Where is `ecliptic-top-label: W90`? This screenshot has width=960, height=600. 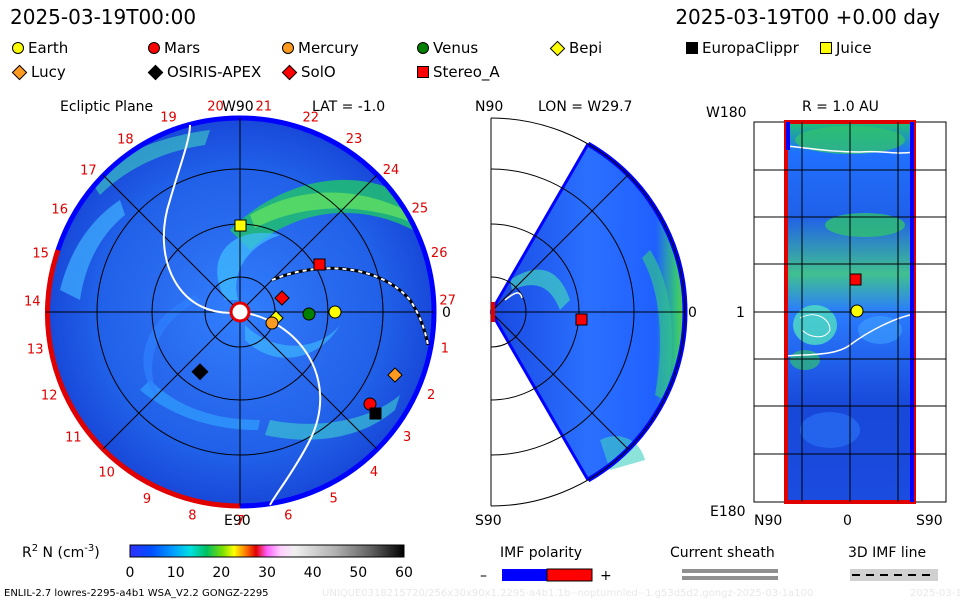
ecliptic-top-label: W90 is located at coordinates (238, 107).